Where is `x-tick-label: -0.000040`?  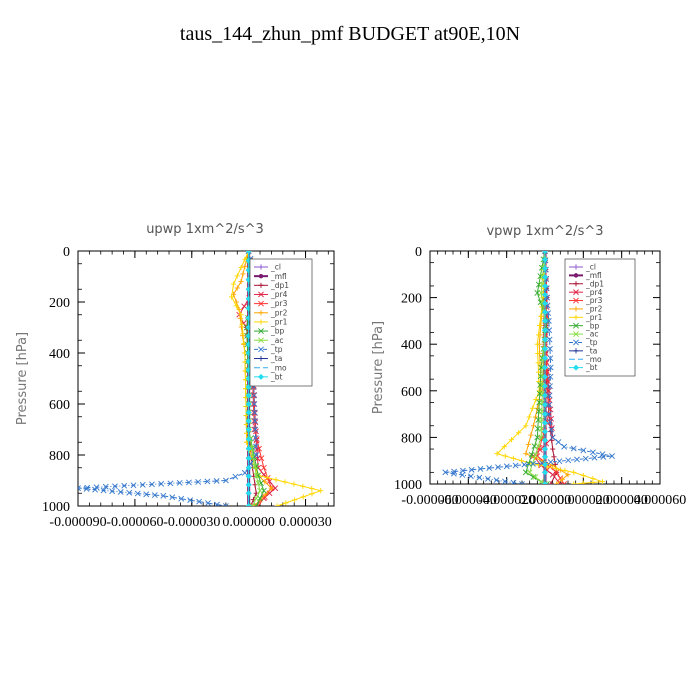
x-tick-label: -0.000040 is located at coordinates (468, 500).